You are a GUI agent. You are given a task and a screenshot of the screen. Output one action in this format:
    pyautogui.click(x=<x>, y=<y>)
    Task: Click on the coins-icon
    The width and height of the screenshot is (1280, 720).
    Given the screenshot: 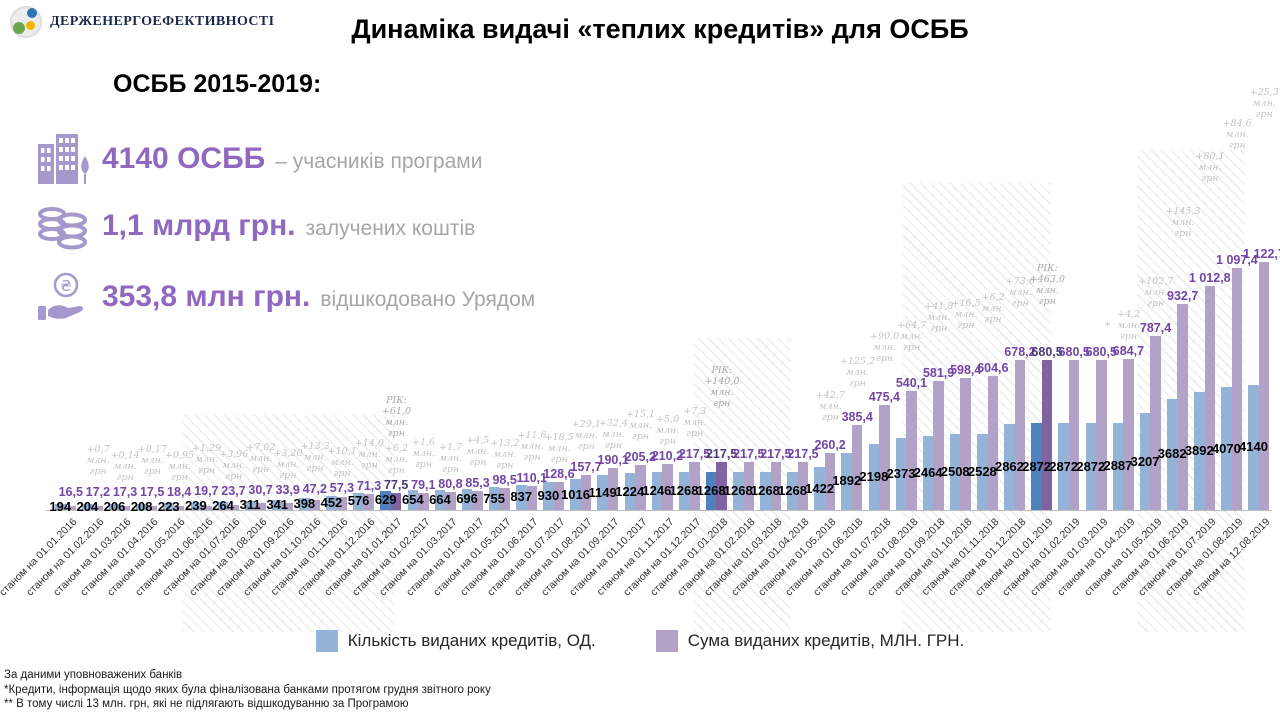 What is the action you would take?
    pyautogui.click(x=63, y=226)
    